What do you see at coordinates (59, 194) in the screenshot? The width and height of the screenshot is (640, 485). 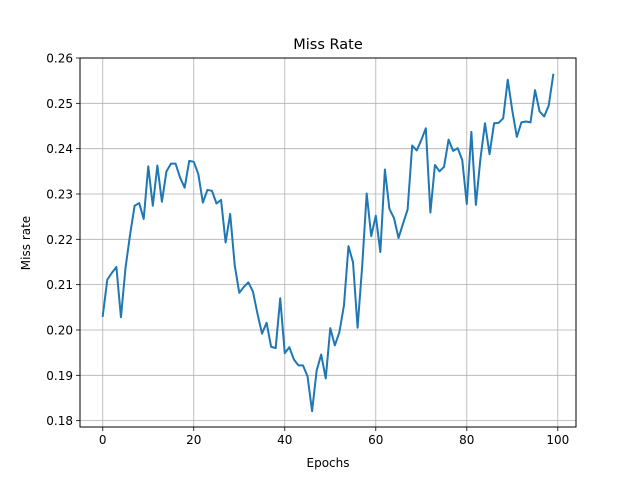 I see `y-tick-label: 0.23` at bounding box center [59, 194].